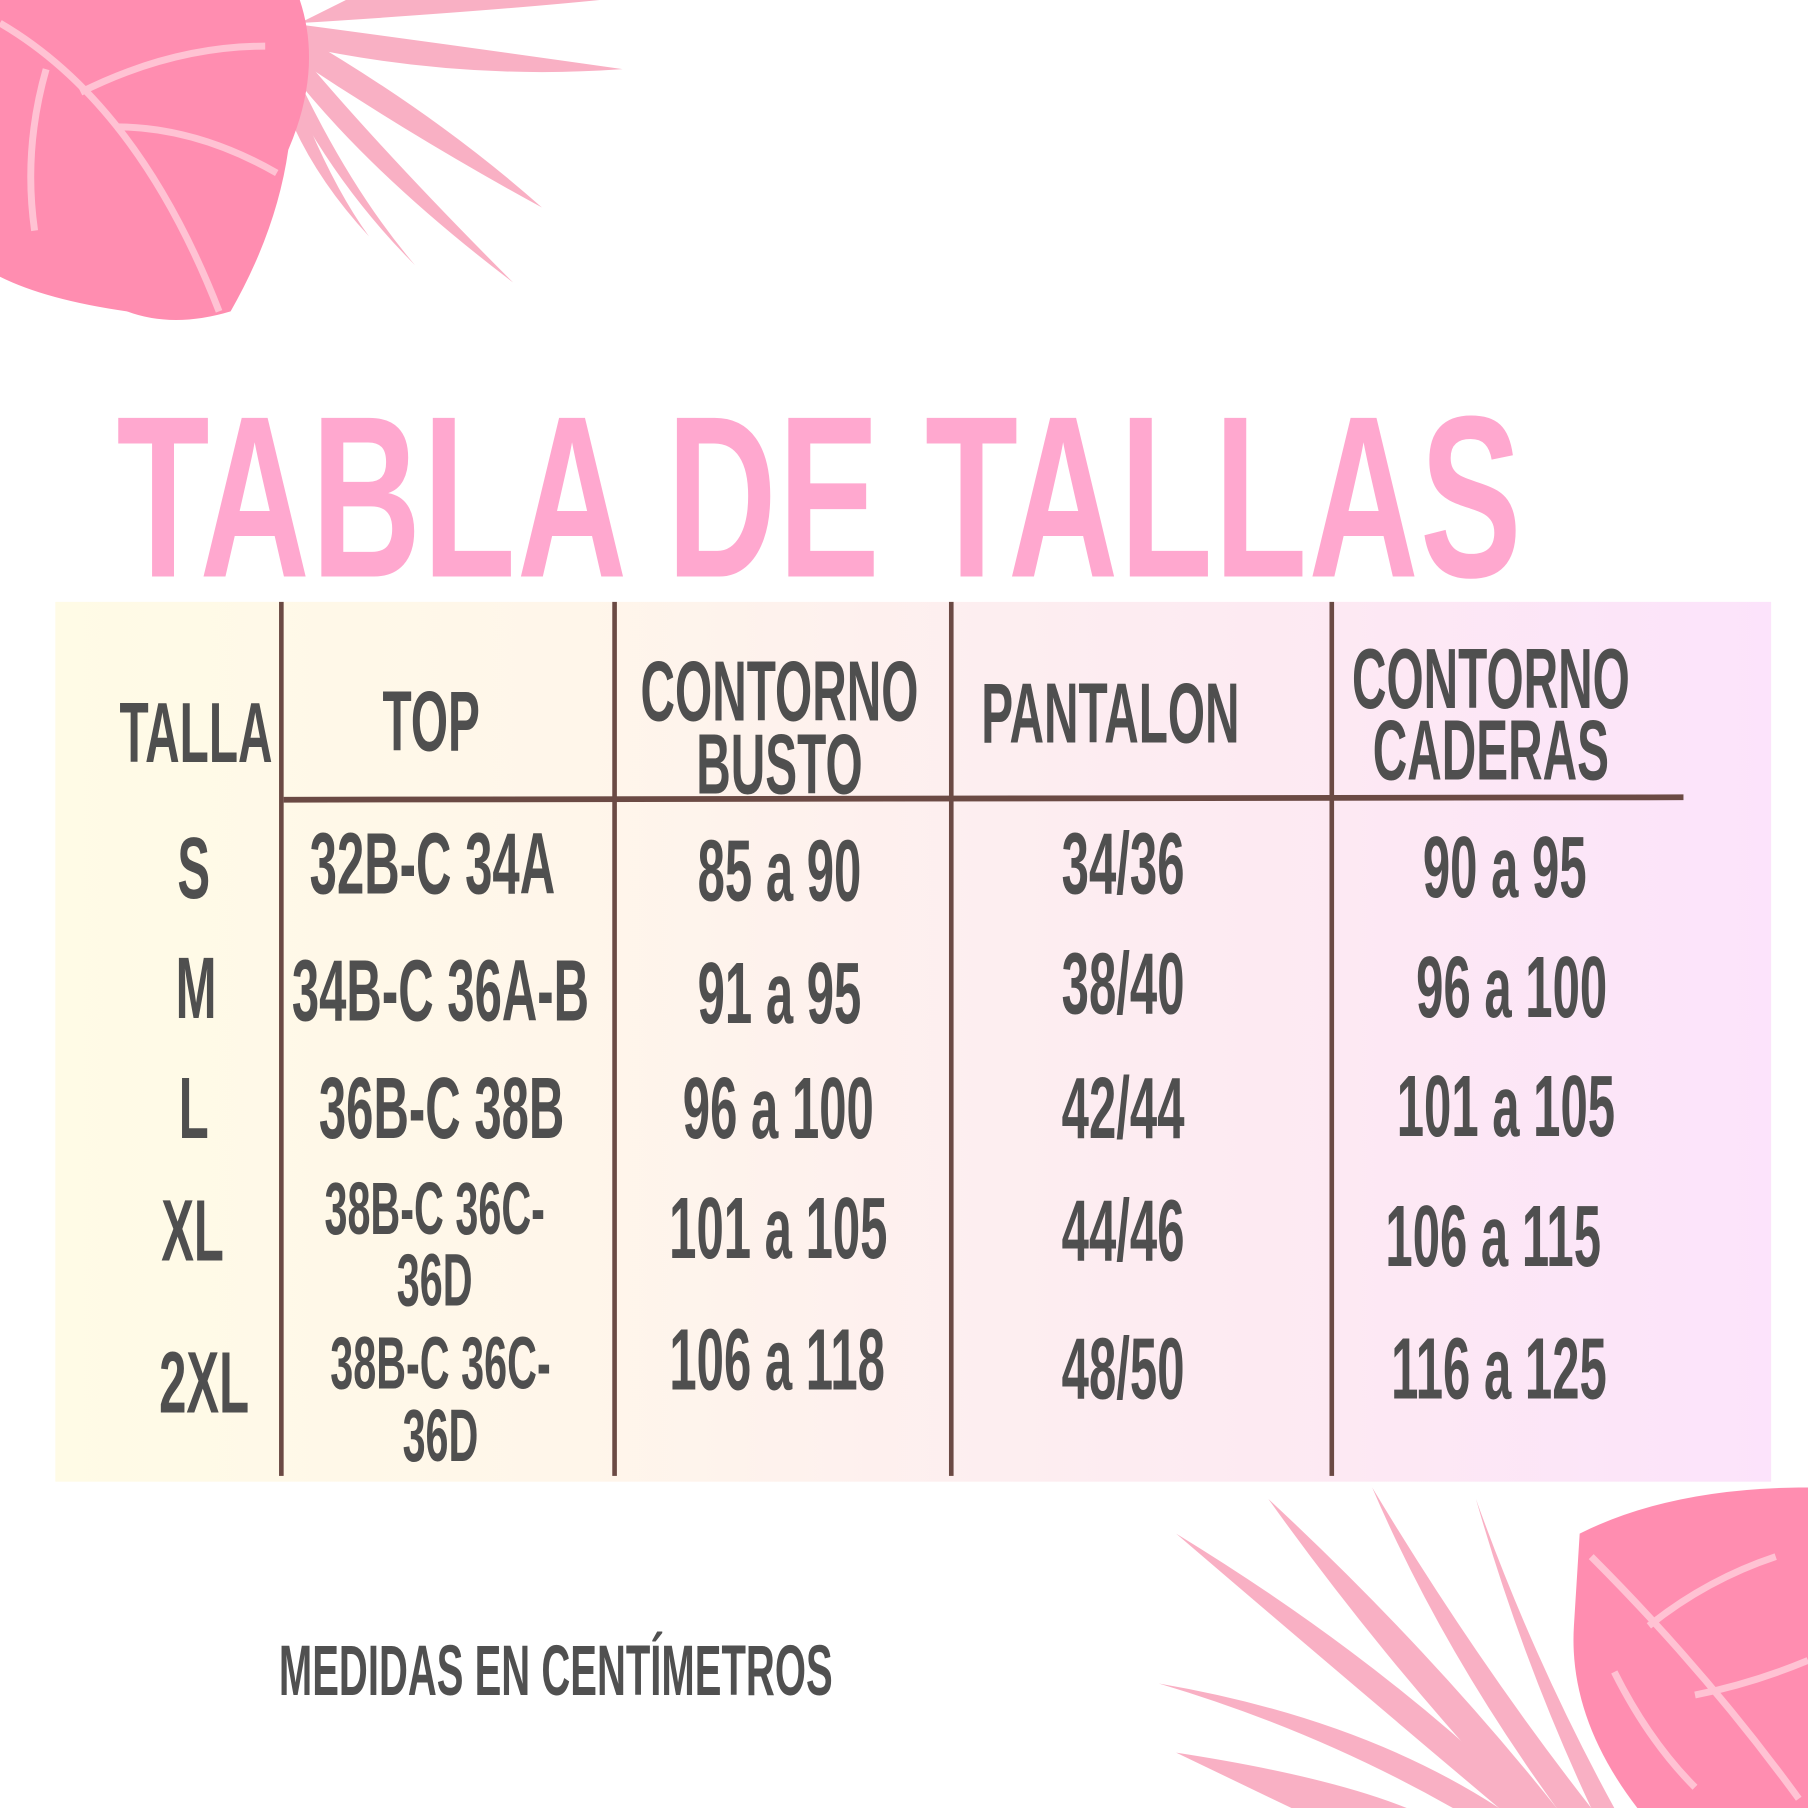 The width and height of the screenshot is (1808, 1808). I want to click on cell-caderas: 90 a 95, so click(1504, 867).